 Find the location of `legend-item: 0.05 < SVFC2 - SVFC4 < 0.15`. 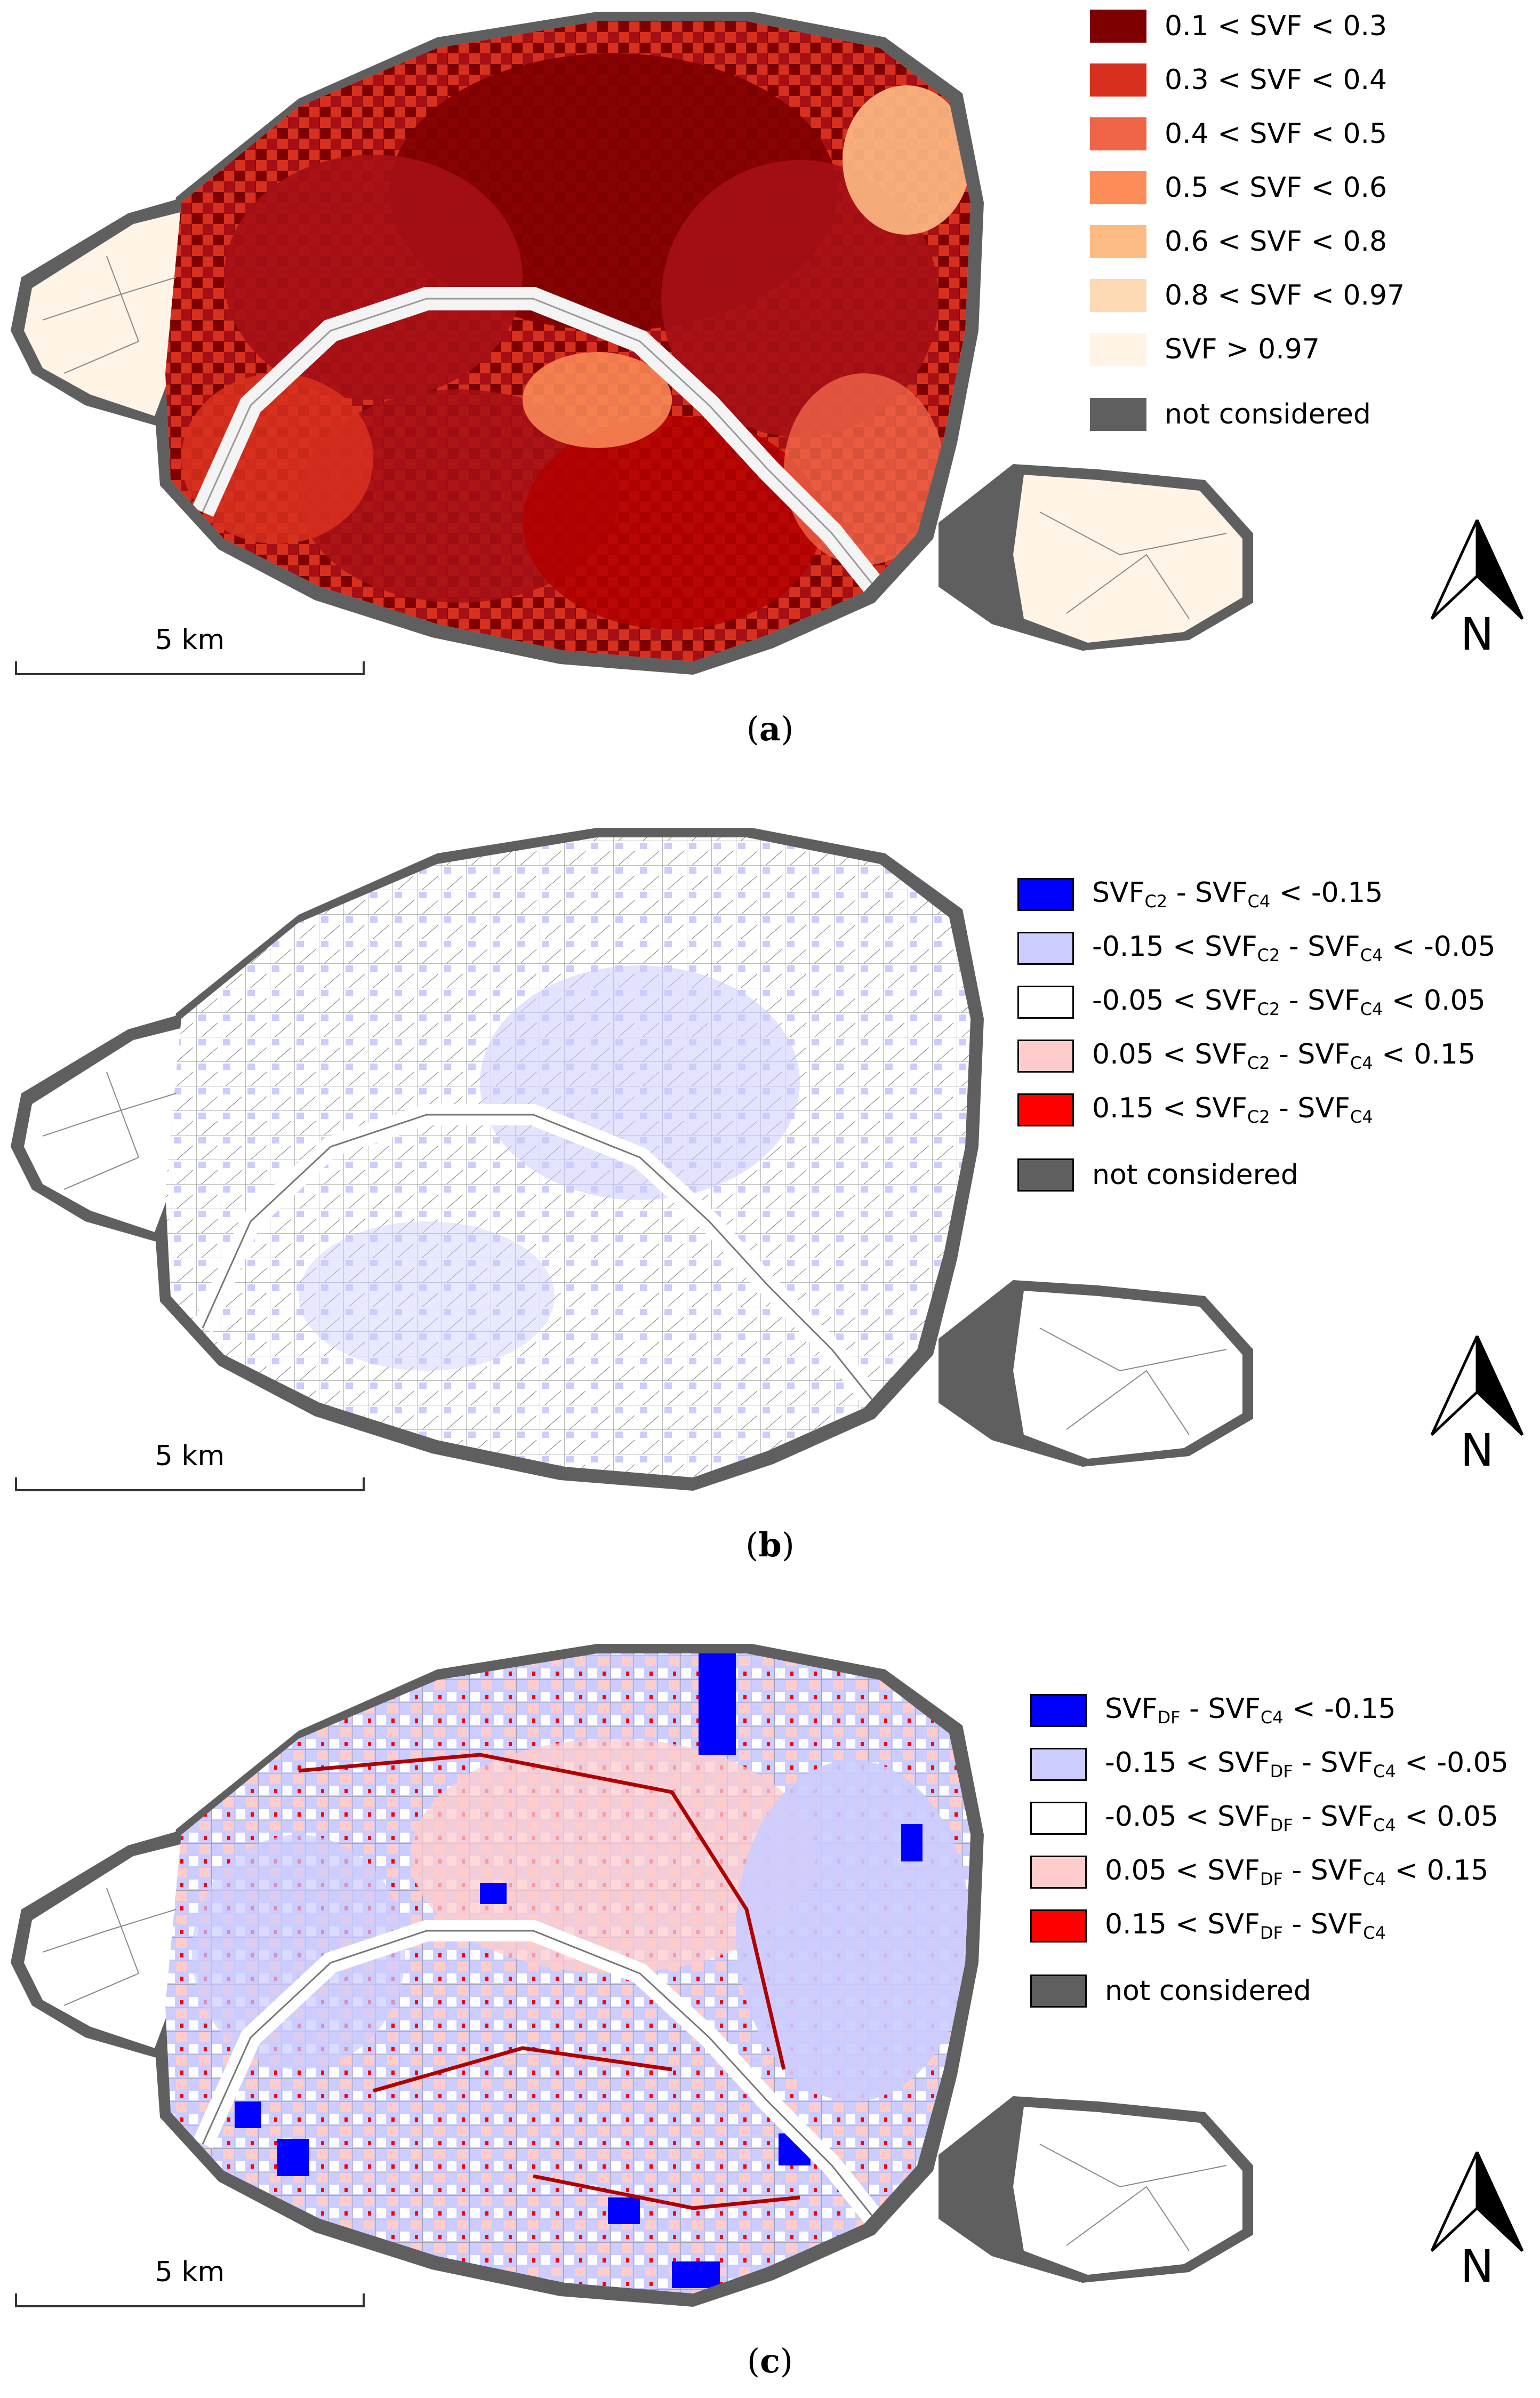

legend-item: 0.05 < SVFC2 - SVFC4 < 0.15 is located at coordinates (1246, 1056).